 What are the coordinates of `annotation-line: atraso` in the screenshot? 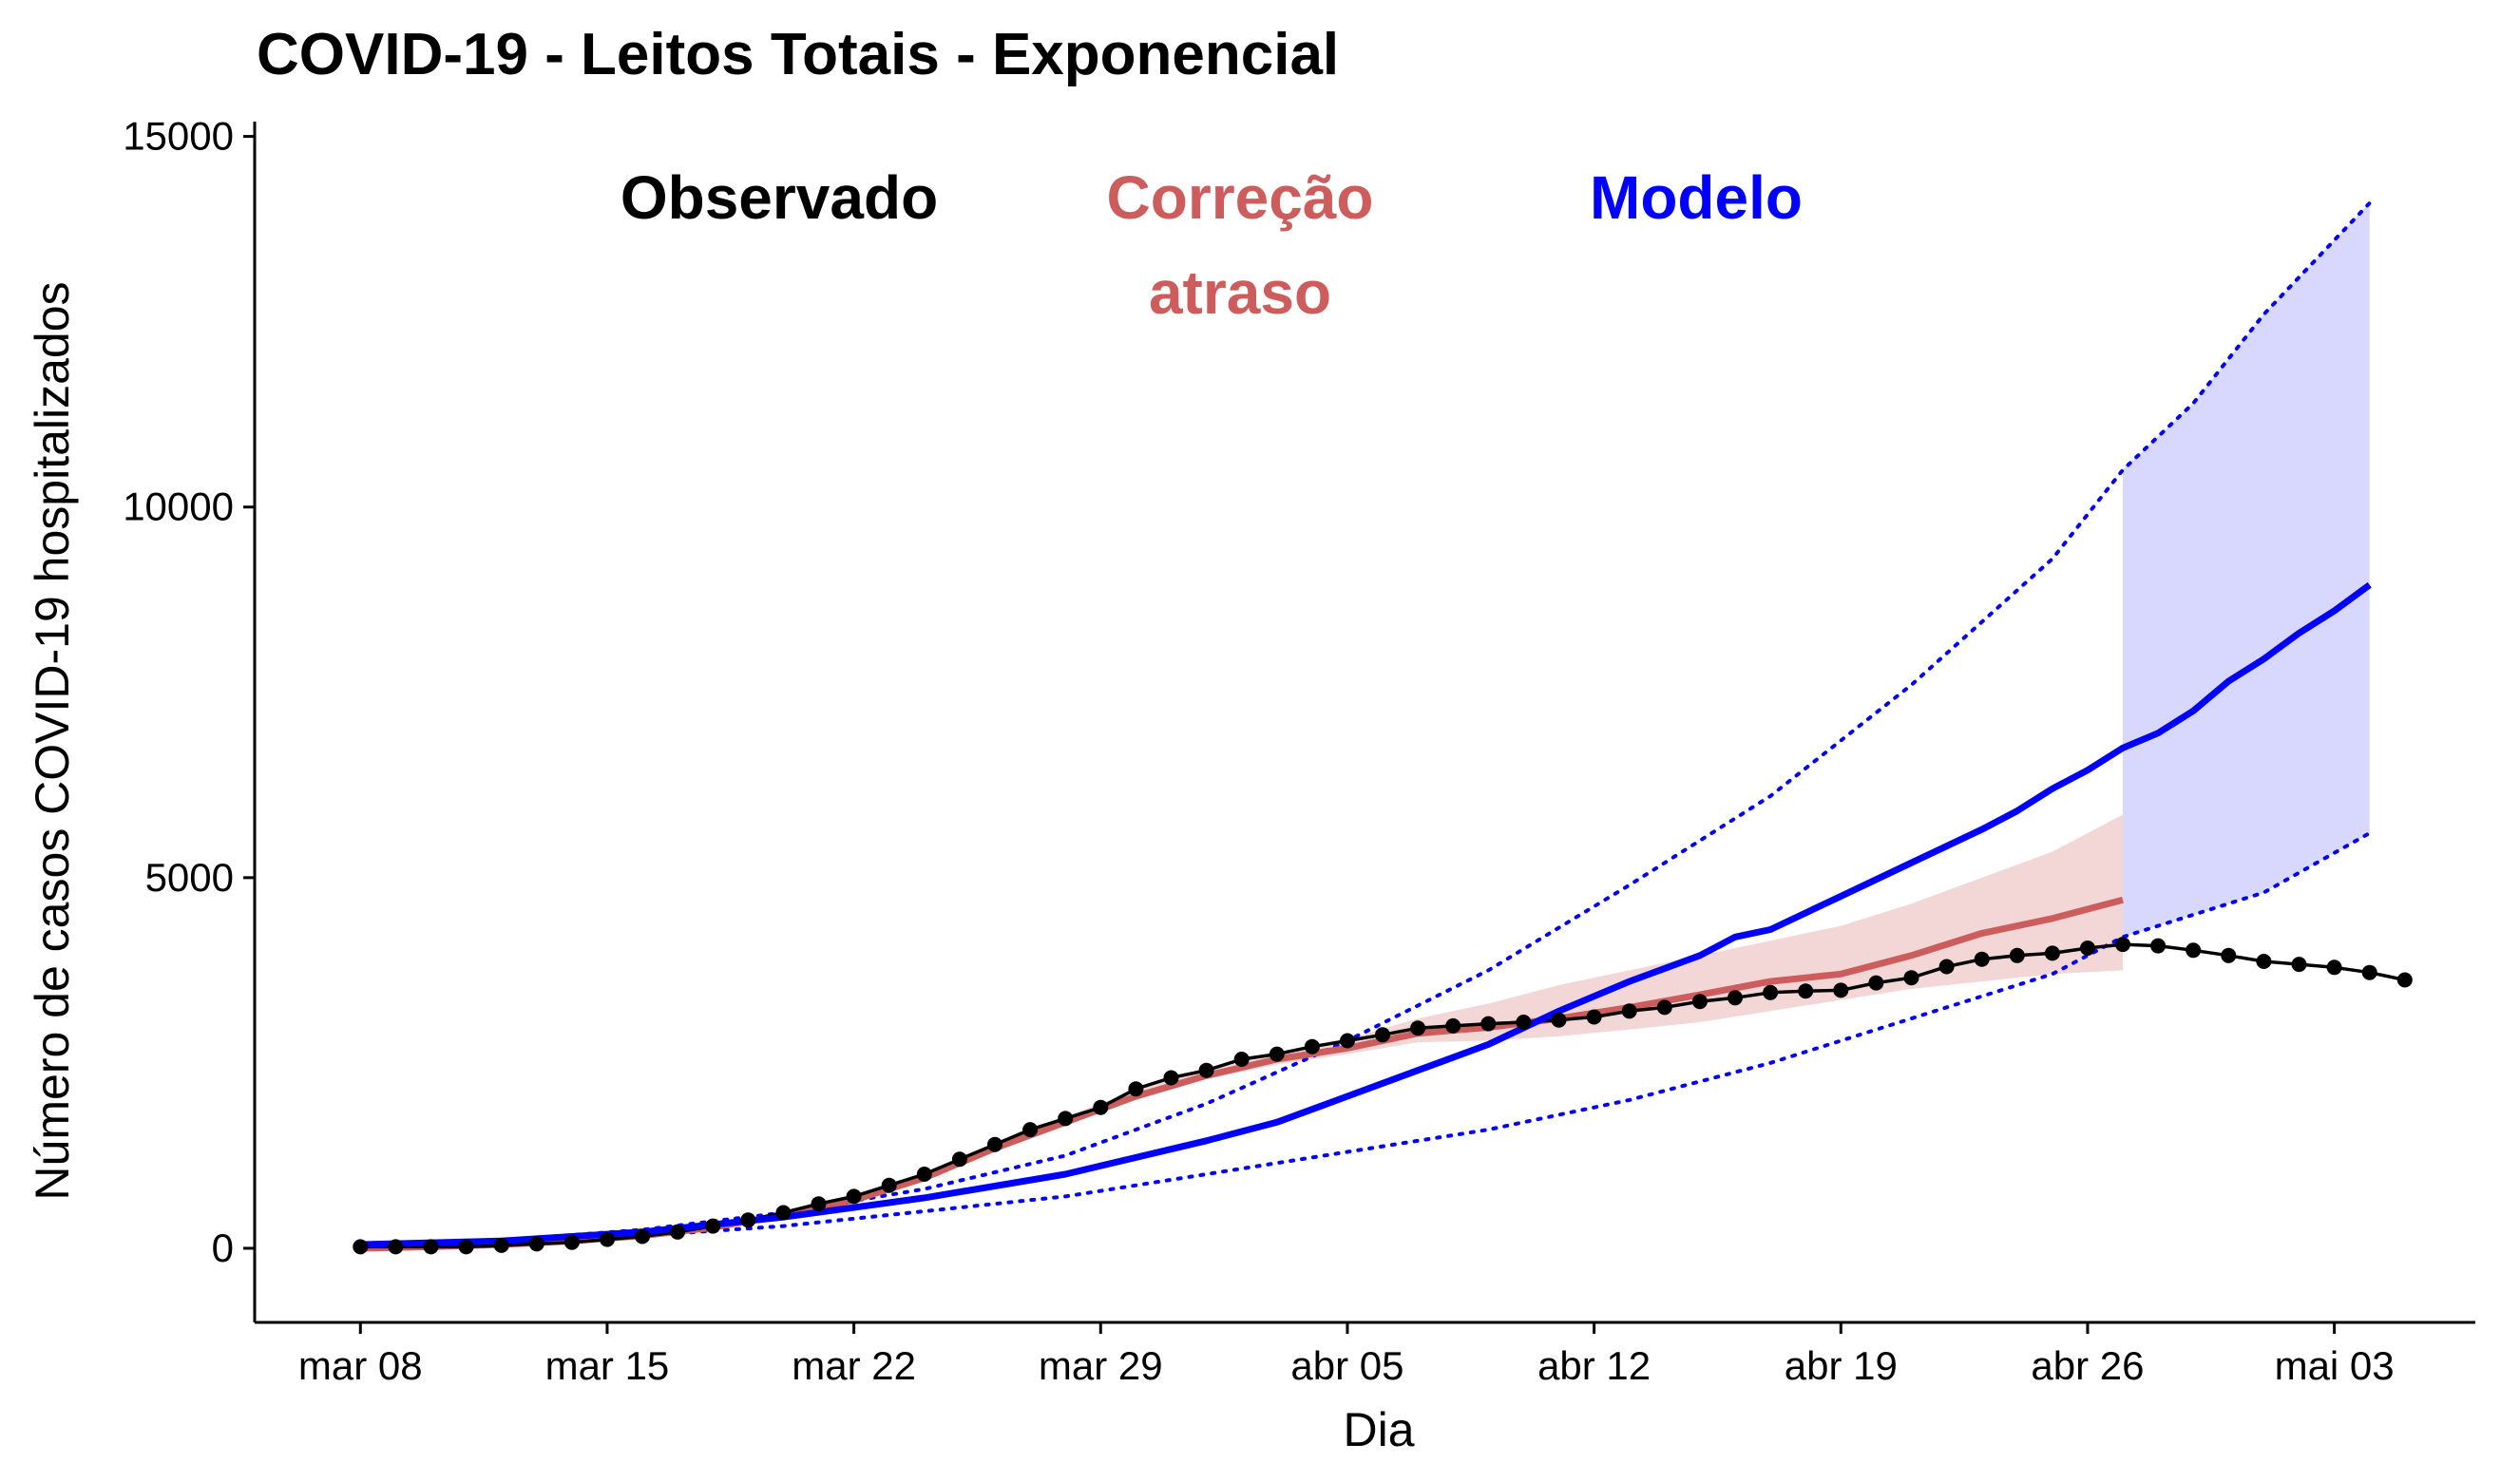 It's located at (1240, 292).